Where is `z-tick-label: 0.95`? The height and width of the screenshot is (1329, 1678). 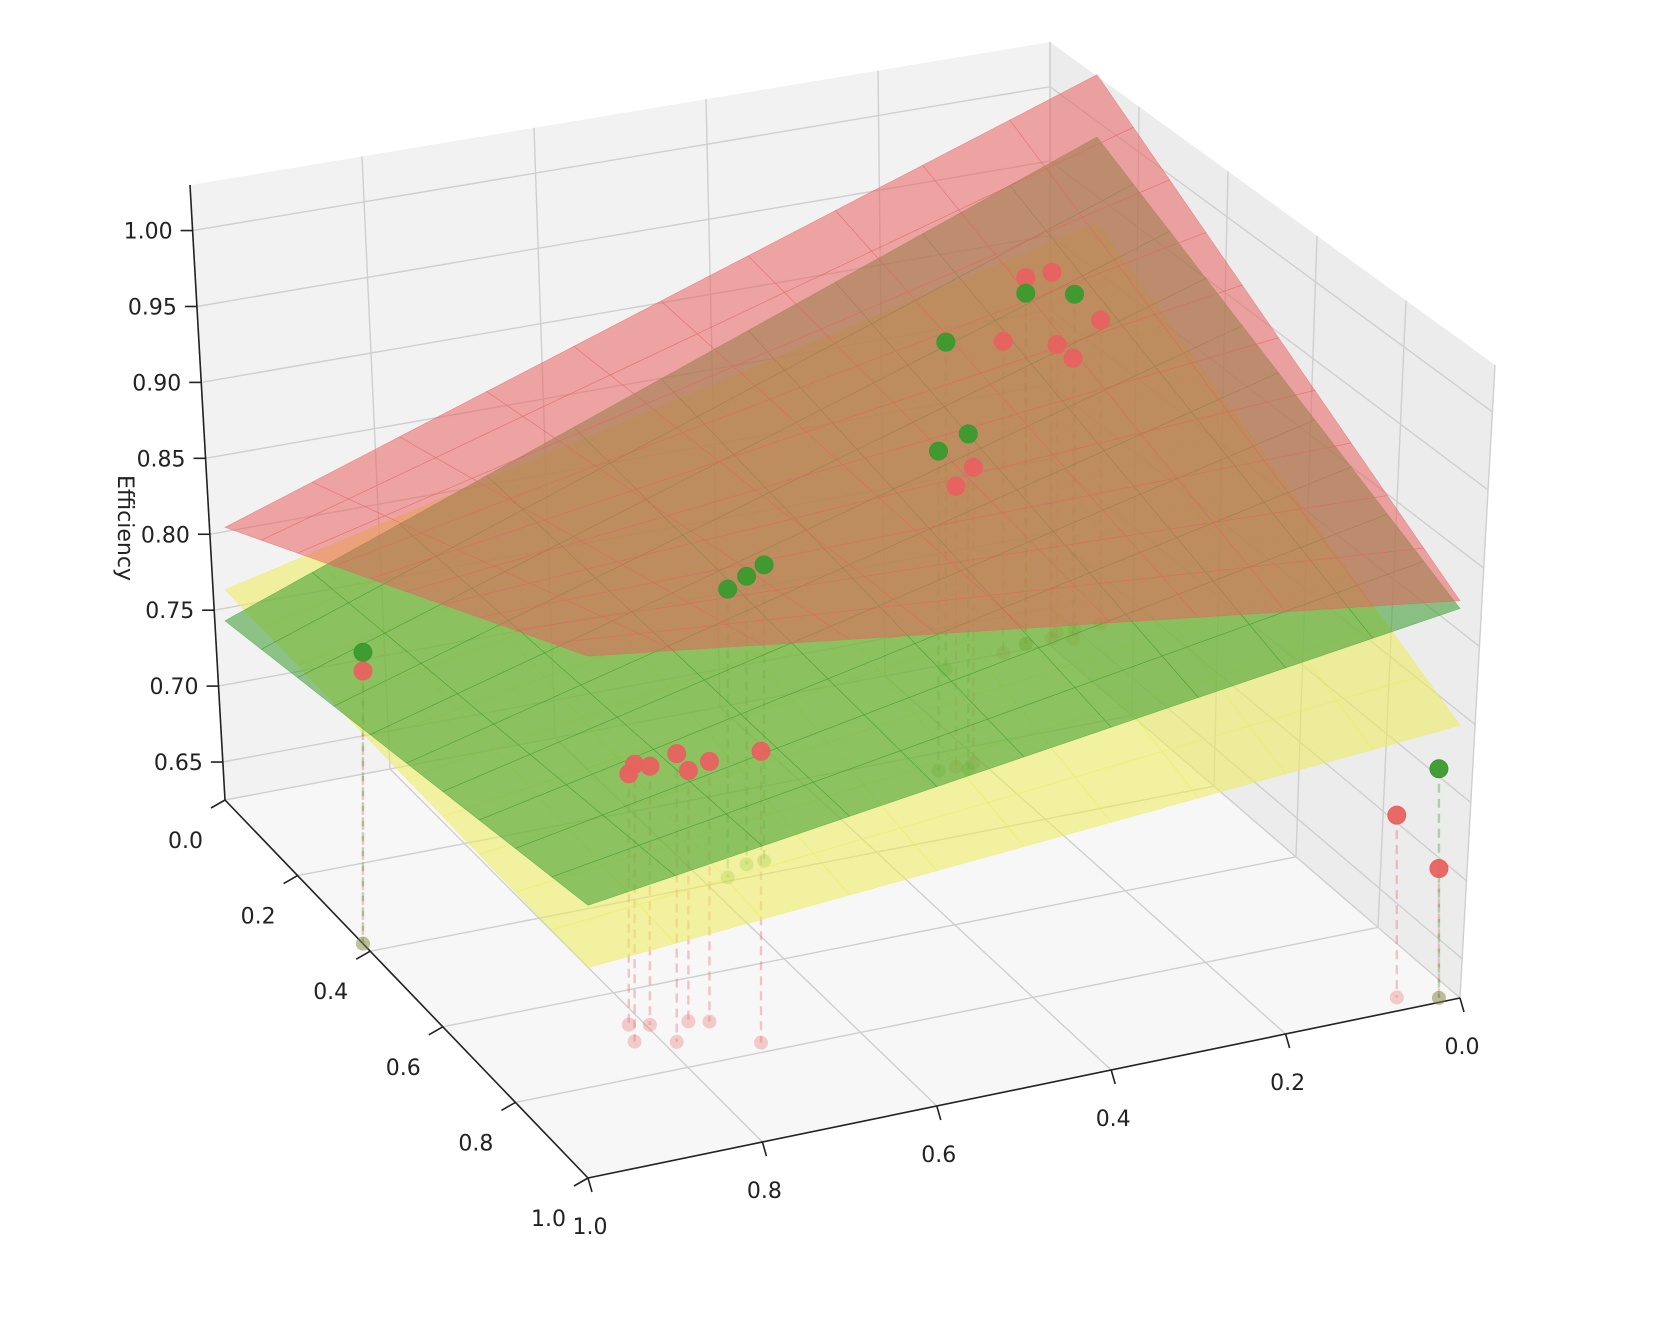
z-tick-label: 0.95 is located at coordinates (152, 307).